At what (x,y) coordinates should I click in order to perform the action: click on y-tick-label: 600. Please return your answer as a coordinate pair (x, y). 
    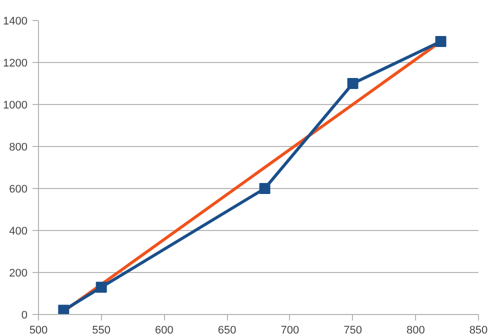
    Looking at the image, I should click on (18, 190).